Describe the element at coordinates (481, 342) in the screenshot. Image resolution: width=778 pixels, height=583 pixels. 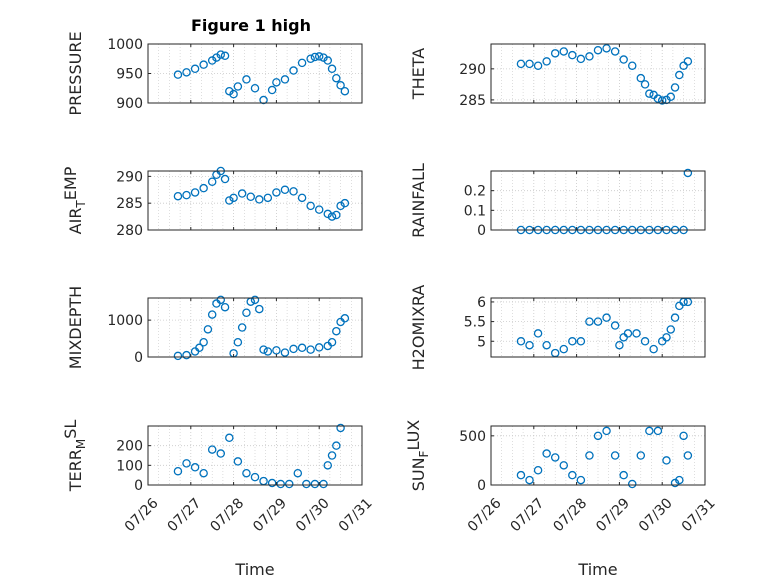
I see `h2omixra-ytick-label: 5` at that location.